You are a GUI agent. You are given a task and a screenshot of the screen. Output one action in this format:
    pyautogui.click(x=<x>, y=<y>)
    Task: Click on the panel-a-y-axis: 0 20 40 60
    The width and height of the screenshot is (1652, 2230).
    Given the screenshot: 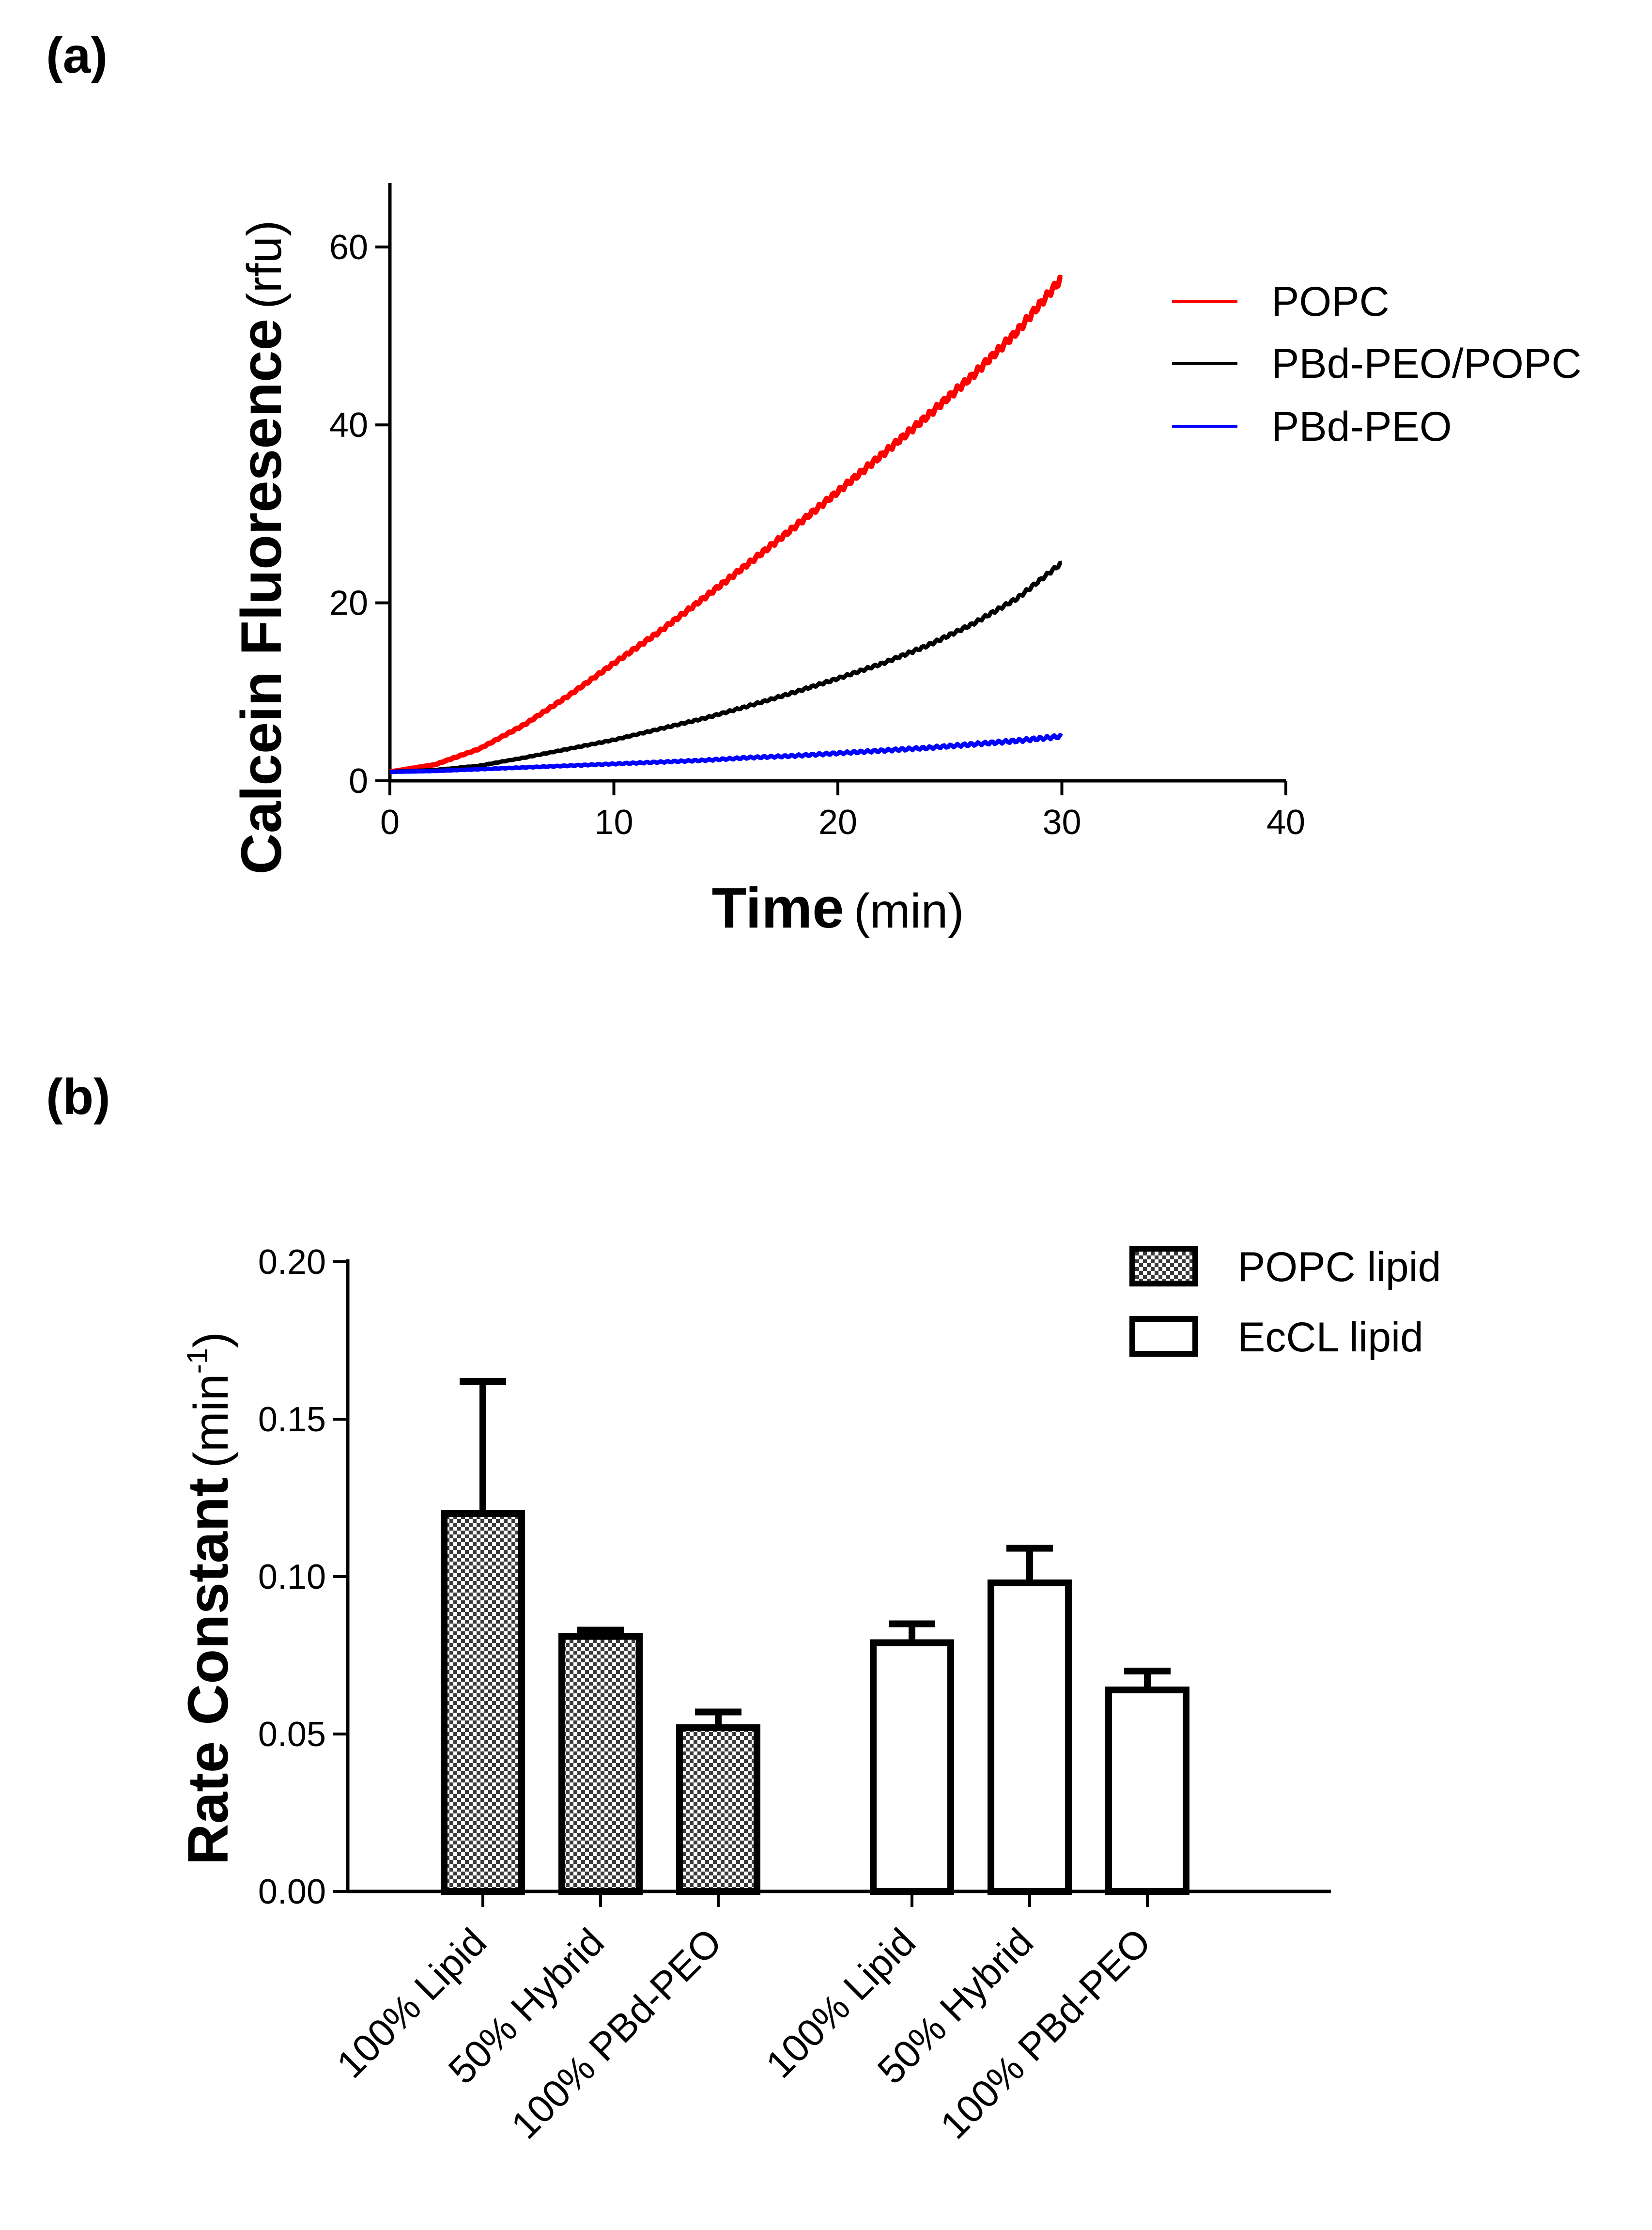 What is the action you would take?
    pyautogui.click(x=361, y=492)
    